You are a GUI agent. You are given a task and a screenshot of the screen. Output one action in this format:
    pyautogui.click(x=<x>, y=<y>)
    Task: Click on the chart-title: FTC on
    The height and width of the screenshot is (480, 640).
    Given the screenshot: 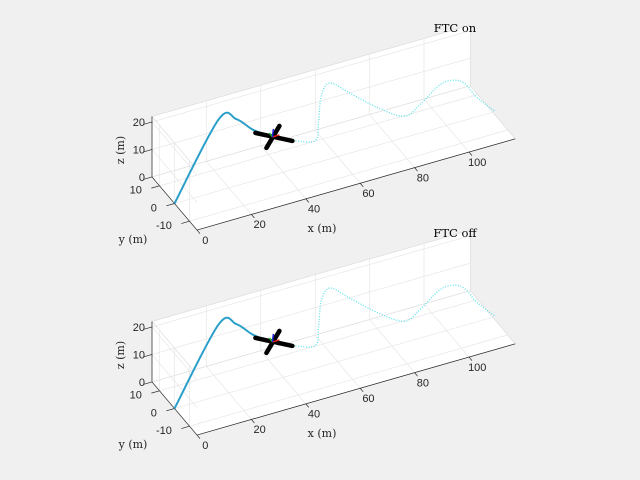 What is the action you would take?
    pyautogui.click(x=455, y=28)
    